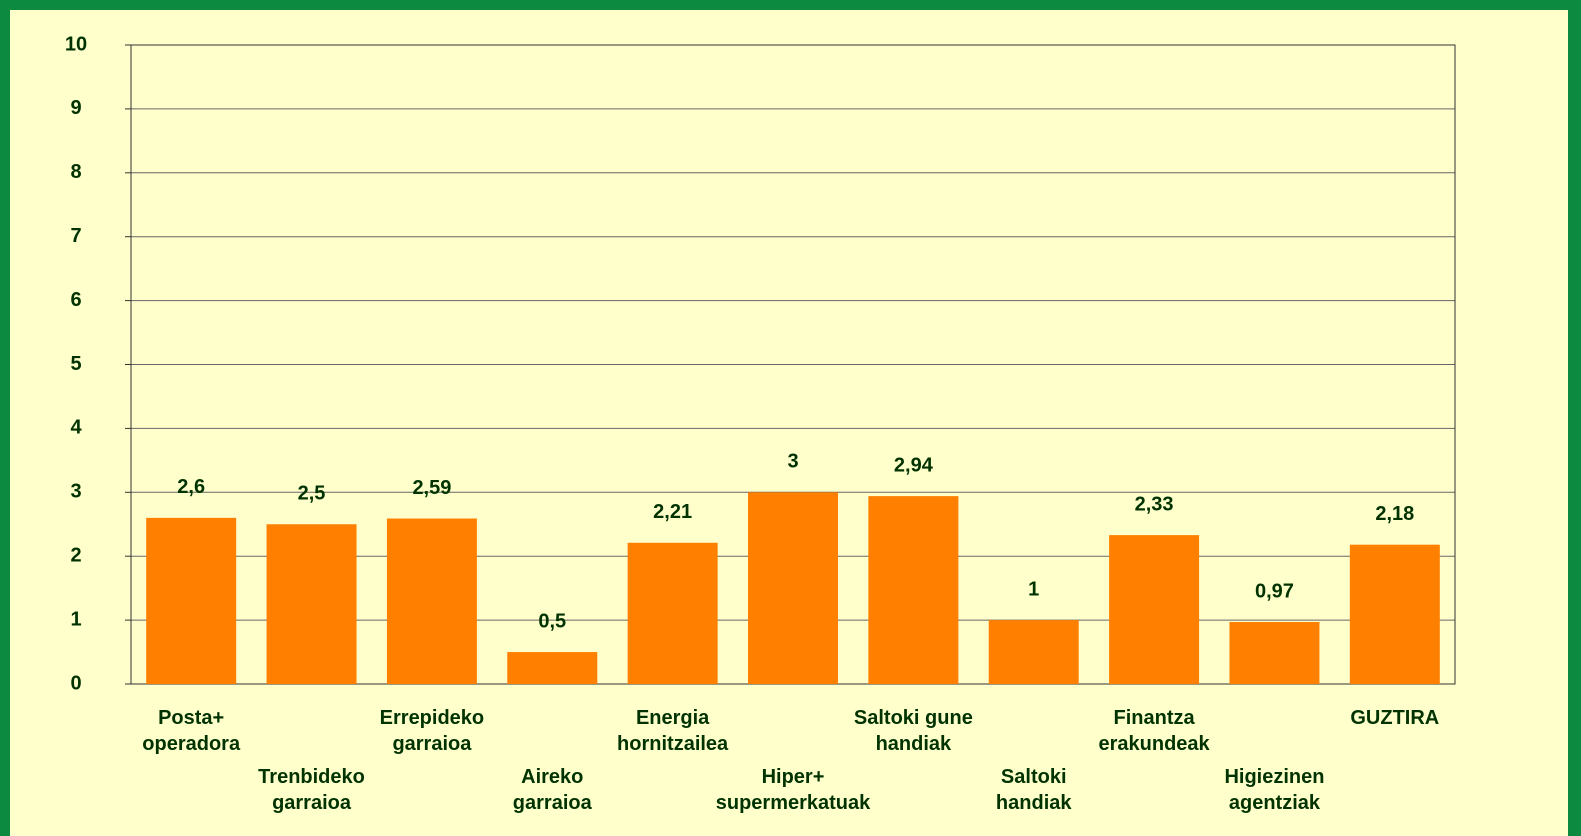  Describe the element at coordinates (312, 494) in the screenshot. I see `data-label: 2,5` at that location.